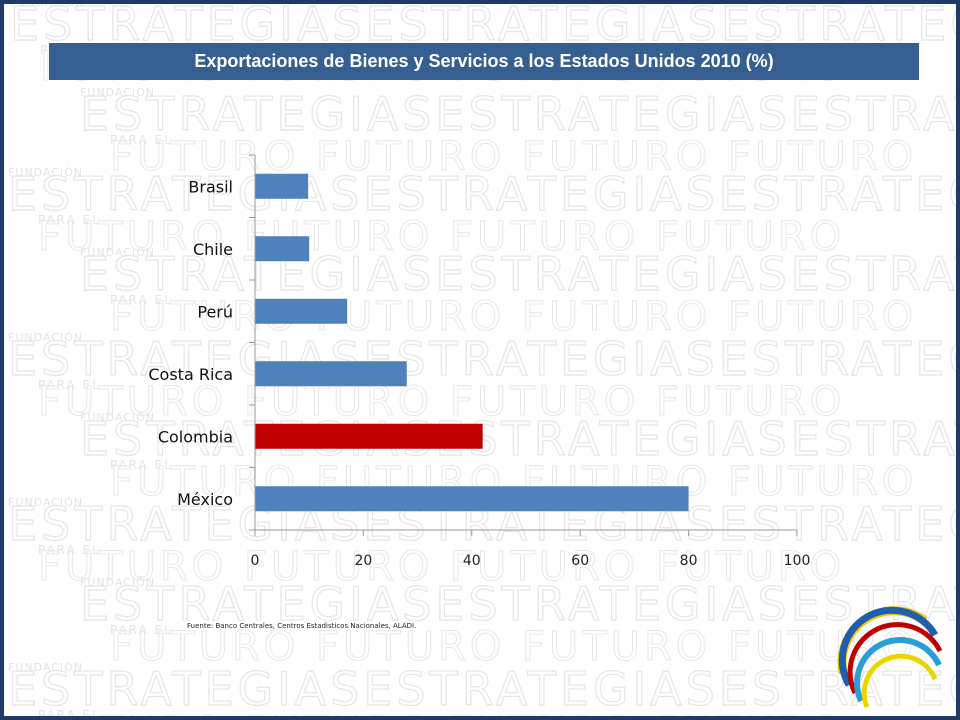  Describe the element at coordinates (301, 311) in the screenshot. I see `bar-perú` at that location.